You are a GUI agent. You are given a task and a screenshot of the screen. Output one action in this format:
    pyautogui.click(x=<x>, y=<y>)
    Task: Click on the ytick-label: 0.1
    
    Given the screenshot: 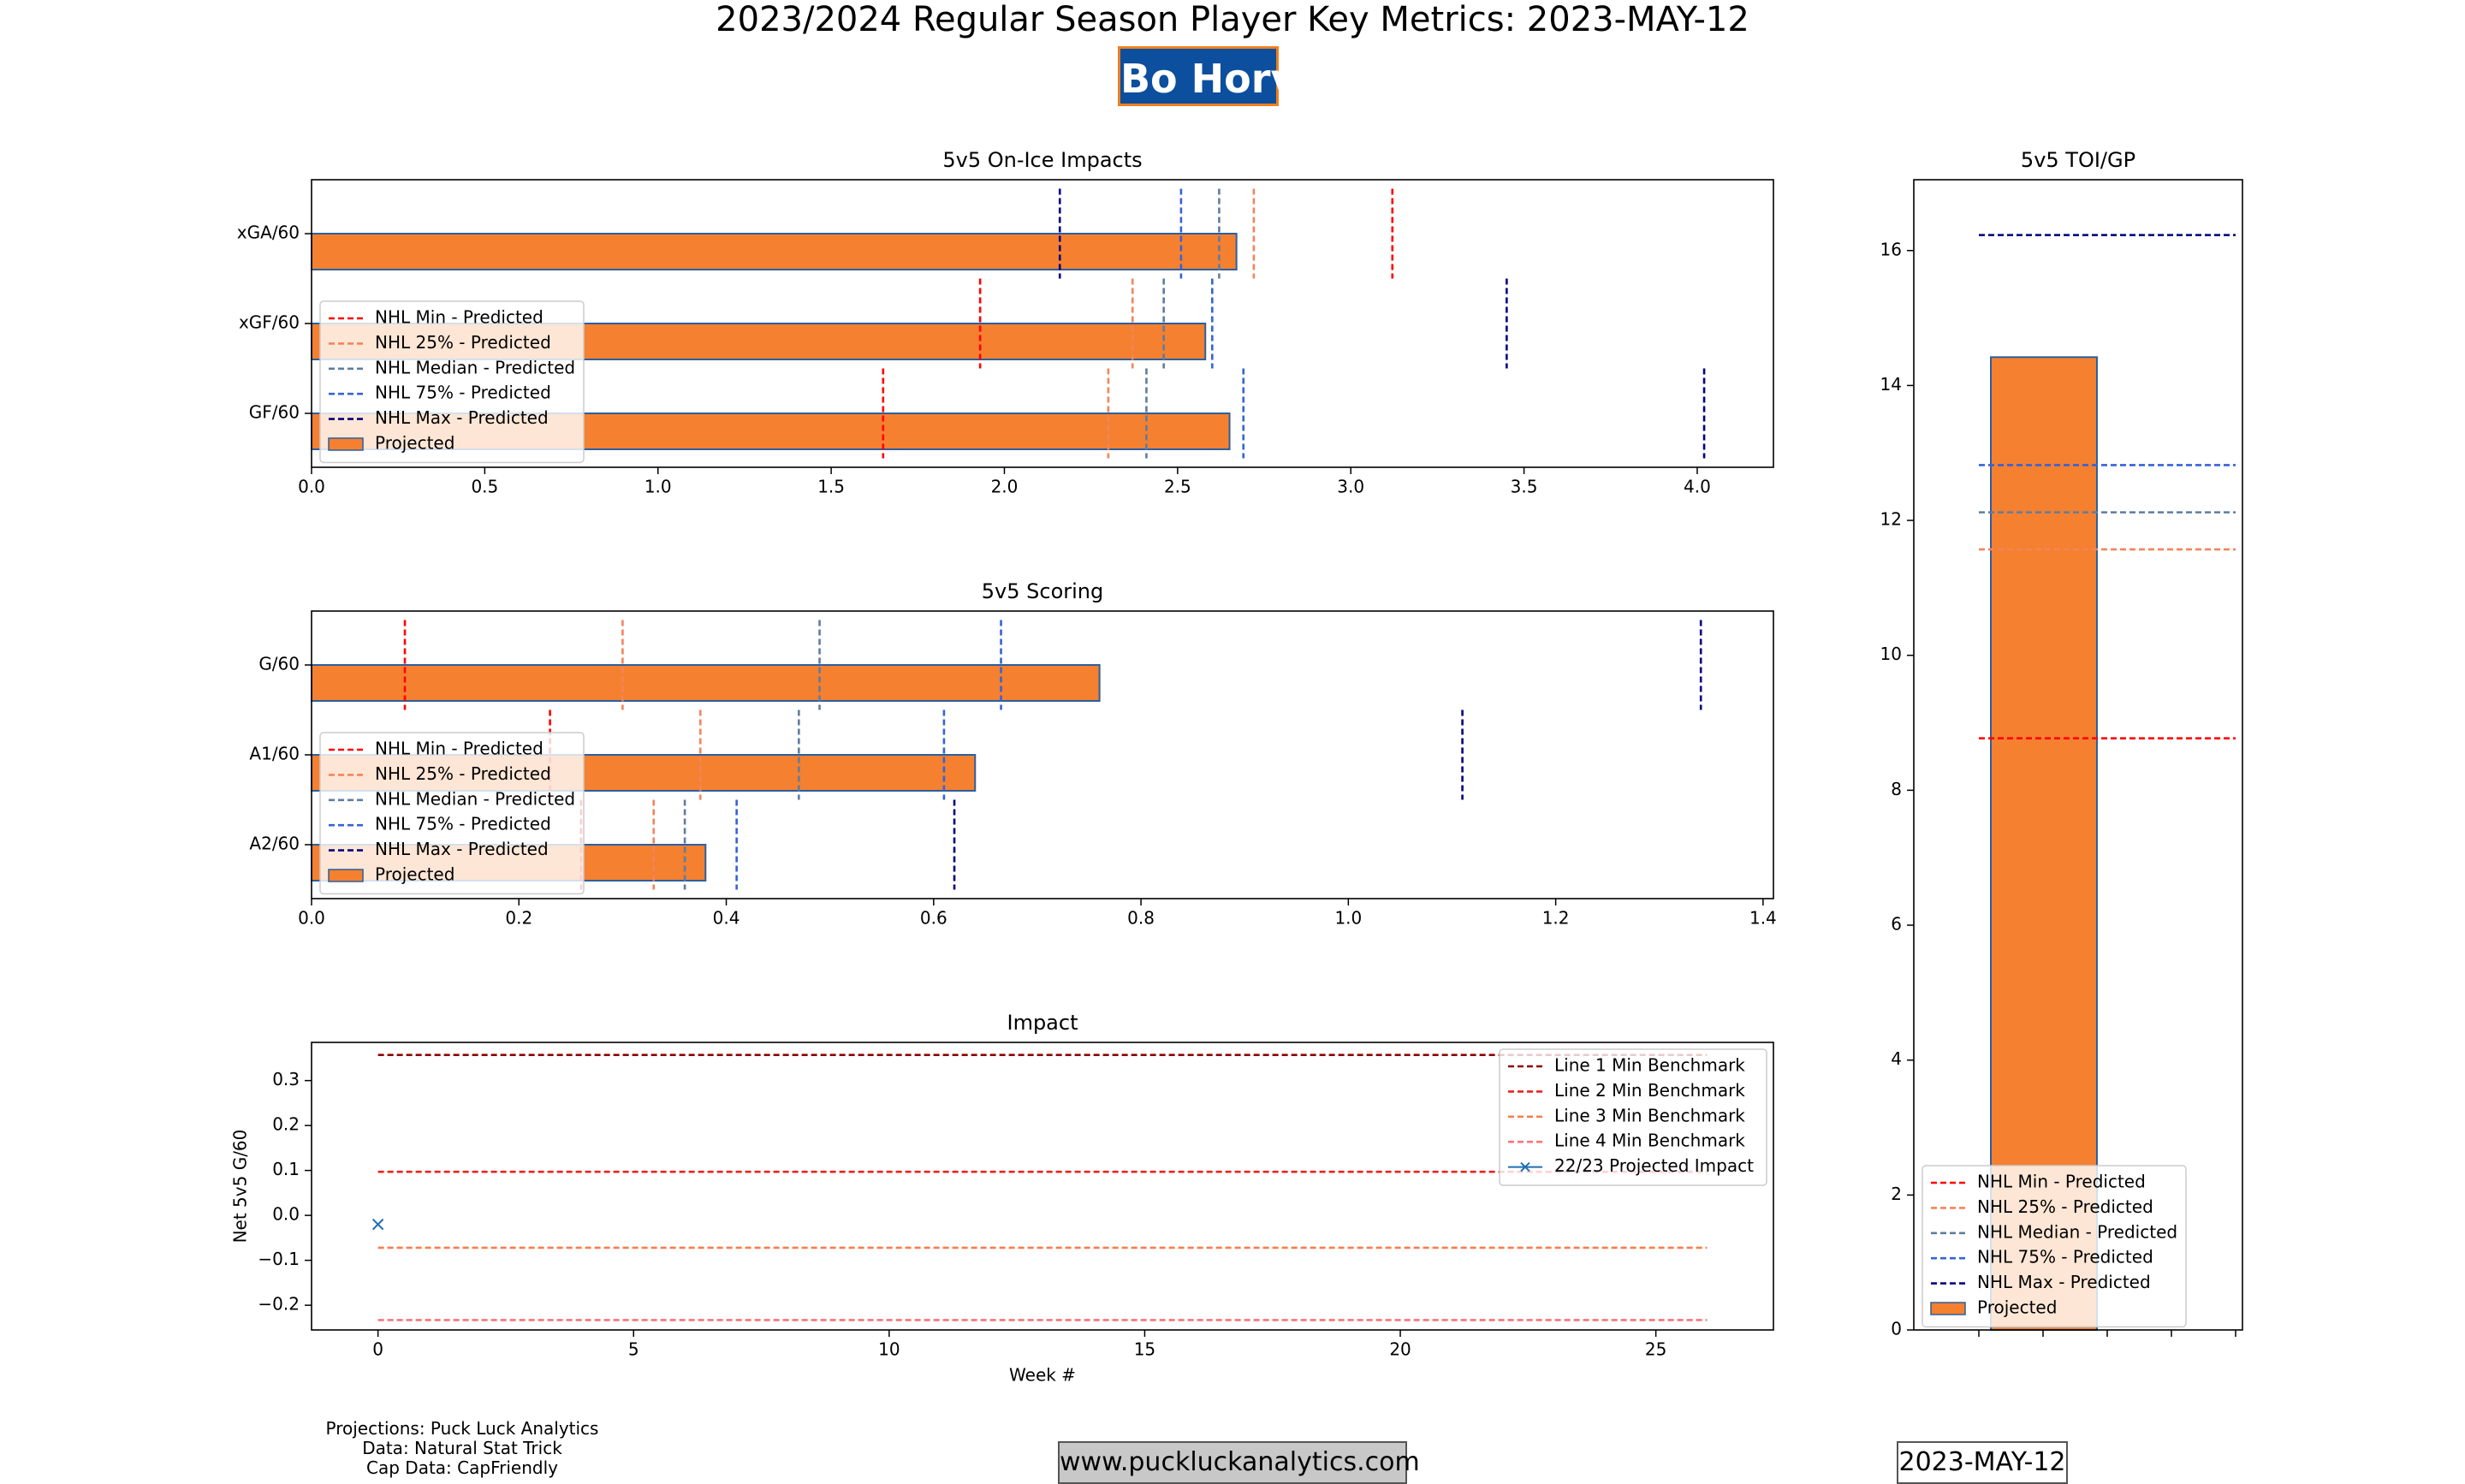 What is the action you would take?
    pyautogui.click(x=286, y=1169)
    